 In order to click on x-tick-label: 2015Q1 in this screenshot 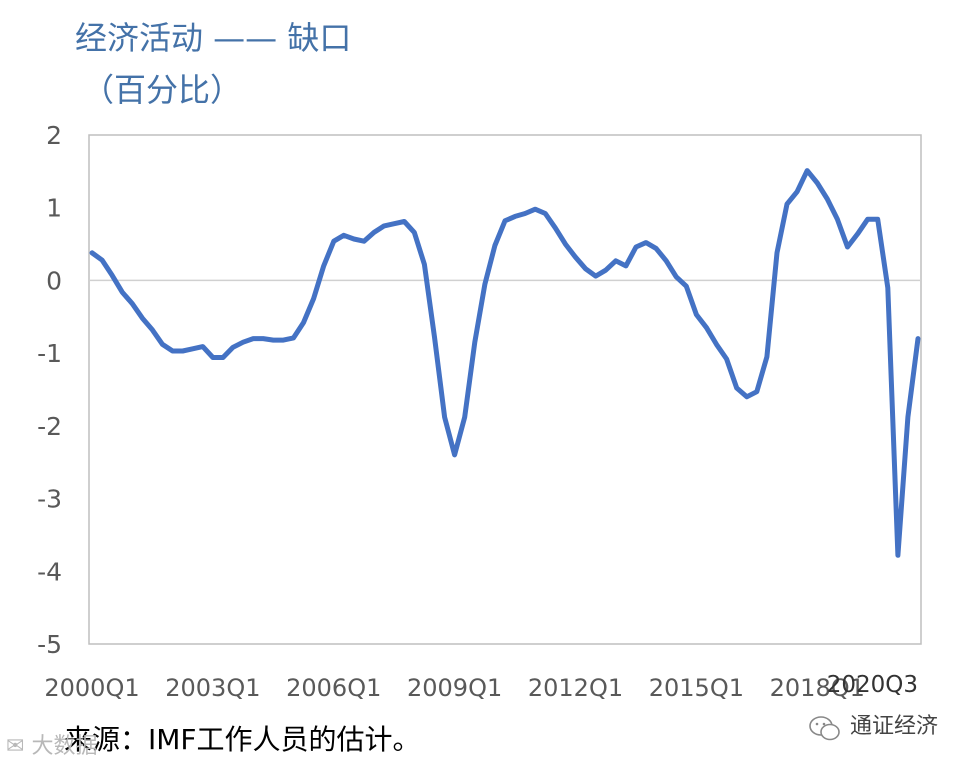, I will do `click(696, 688)`.